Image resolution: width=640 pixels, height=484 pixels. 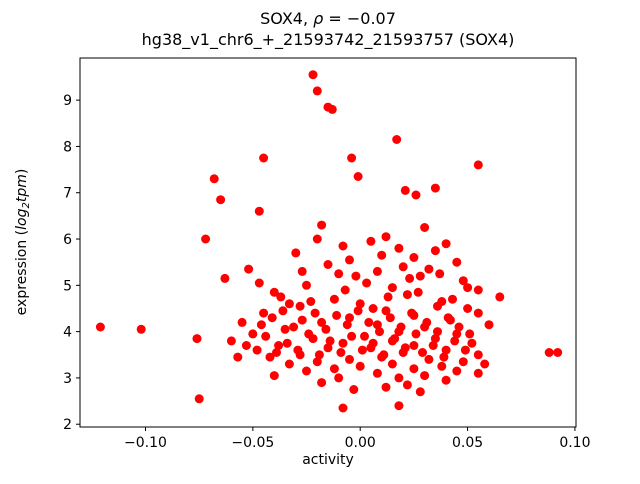 I want to click on y-axis-label-log: log, so click(x=22, y=218).